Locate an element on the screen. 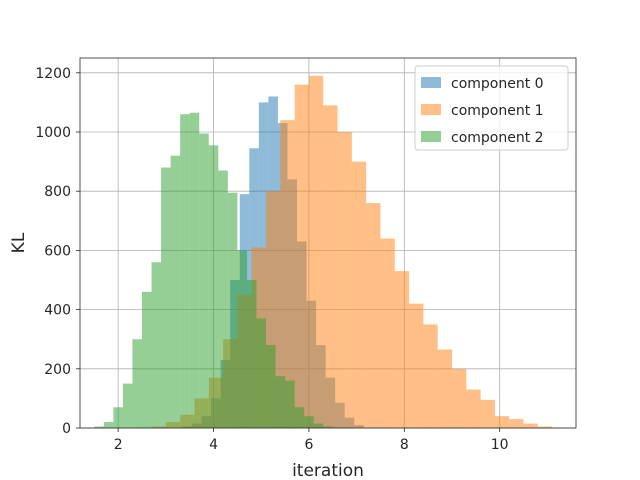 The width and height of the screenshot is (640, 480). x-tick-label: 8 is located at coordinates (404, 445).